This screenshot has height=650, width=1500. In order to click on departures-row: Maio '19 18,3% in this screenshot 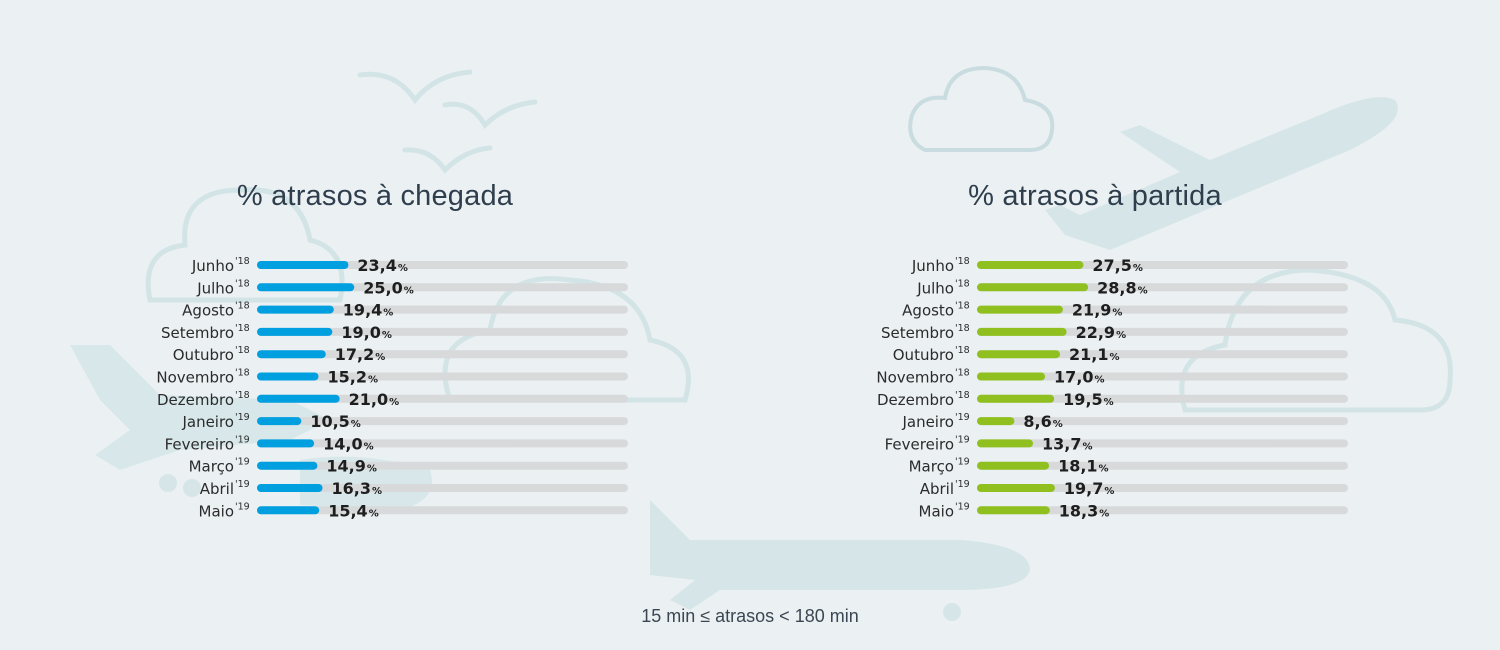, I will do `click(1133, 510)`.